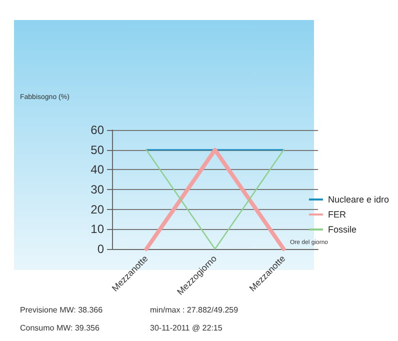 The height and width of the screenshot is (341, 398). I want to click on legend-label: FER, so click(337, 215).